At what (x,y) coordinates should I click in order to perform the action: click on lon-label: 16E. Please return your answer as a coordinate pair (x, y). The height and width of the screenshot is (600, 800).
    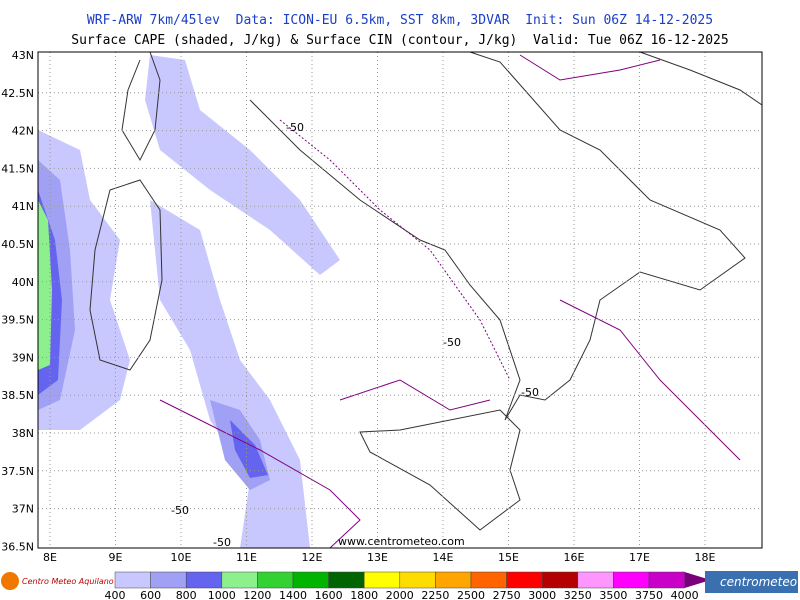
    Looking at the image, I should click on (574, 557).